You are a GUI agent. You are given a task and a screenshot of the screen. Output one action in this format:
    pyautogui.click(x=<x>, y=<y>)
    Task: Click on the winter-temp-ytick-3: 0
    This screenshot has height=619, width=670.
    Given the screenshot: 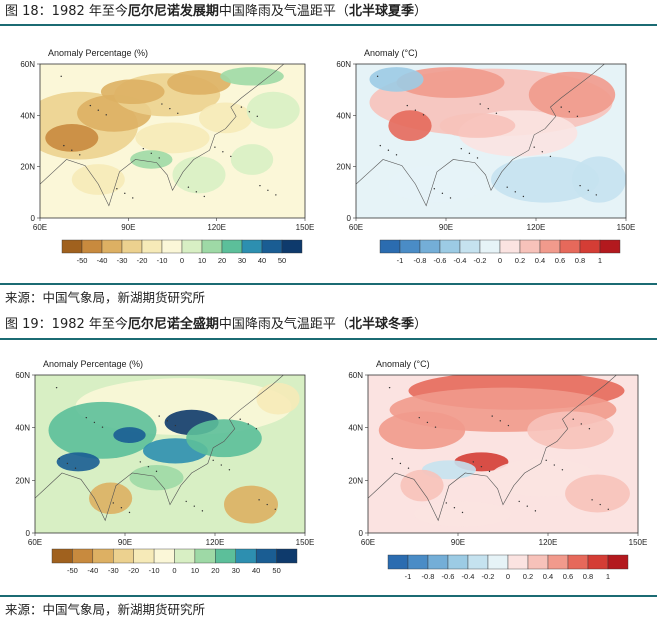 What is the action you would take?
    pyautogui.click(x=361, y=533)
    